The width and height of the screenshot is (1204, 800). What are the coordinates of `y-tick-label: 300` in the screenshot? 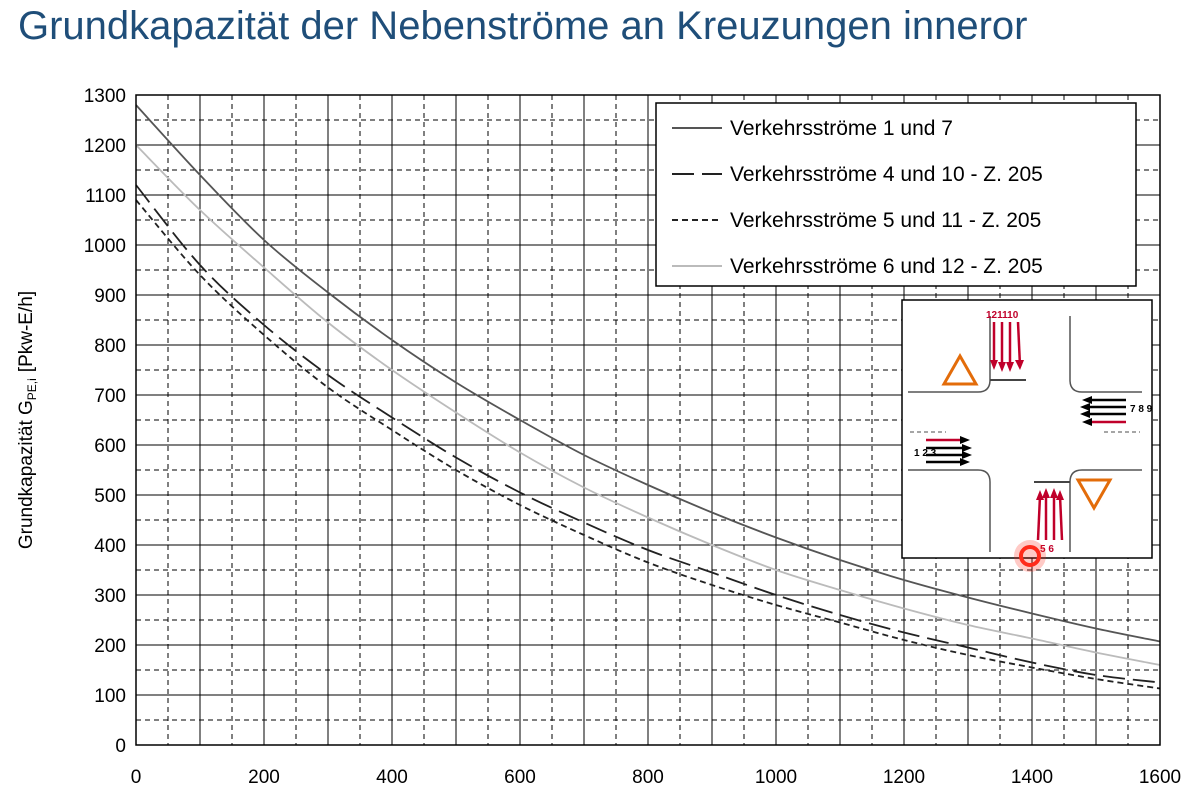 It's located at (110, 596).